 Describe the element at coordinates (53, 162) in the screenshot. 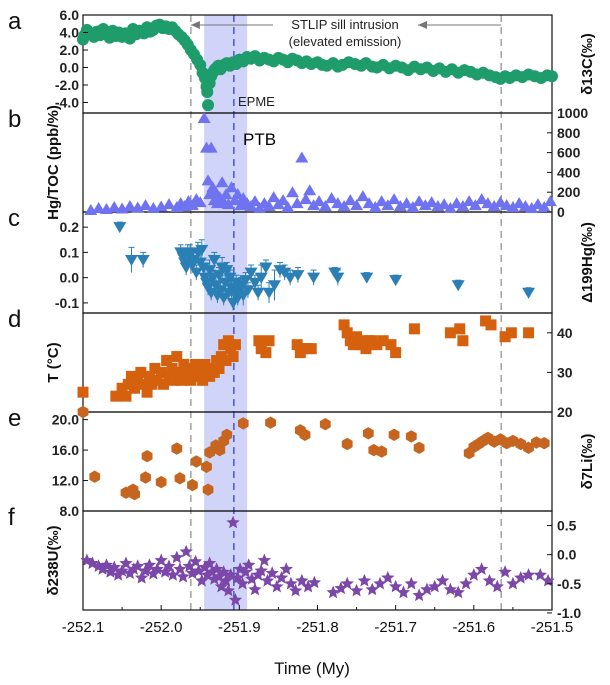

I see `y-axis-label-b: Hg/TOC (ppb/%)` at that location.